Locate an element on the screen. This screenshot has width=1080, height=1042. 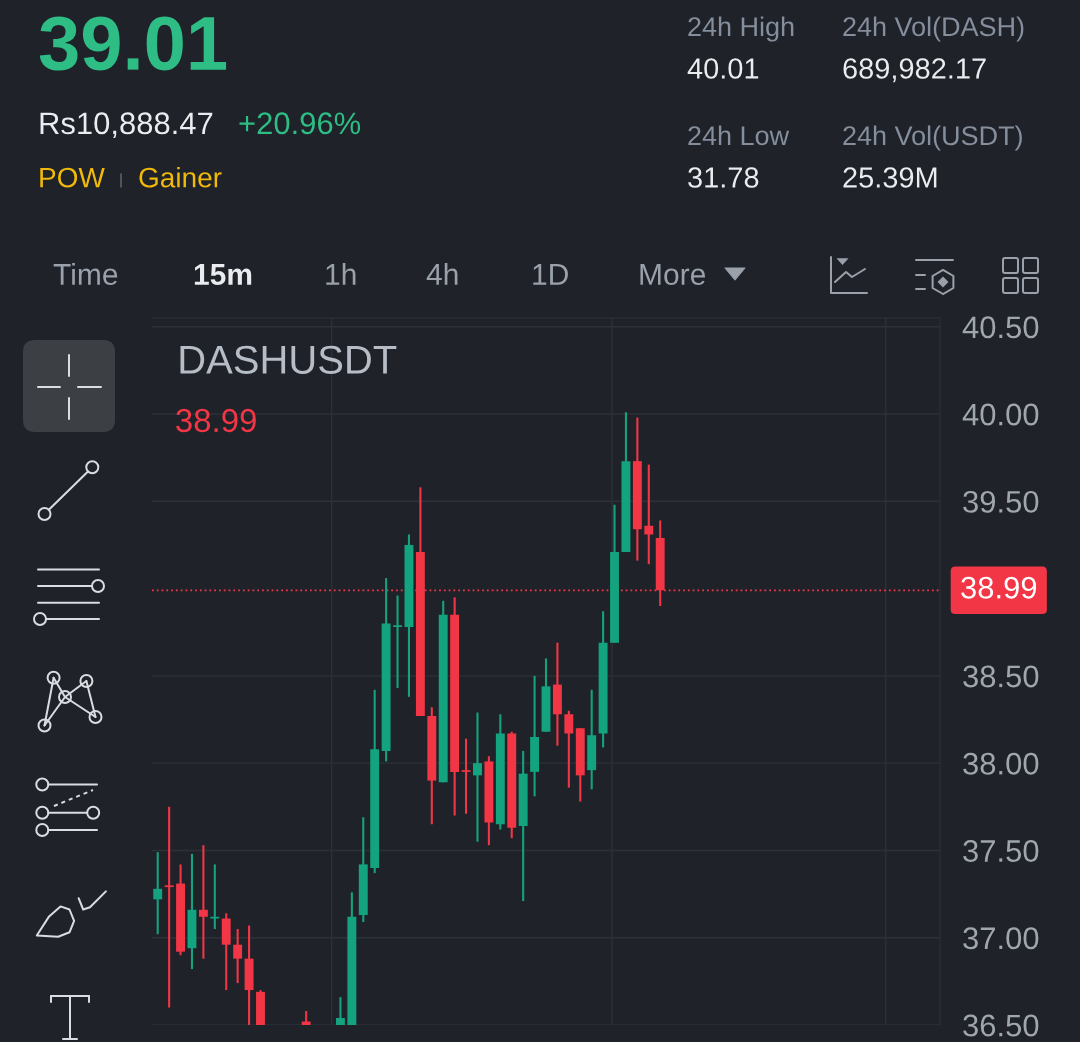
y-tick-label: 39.50 is located at coordinates (1001, 501).